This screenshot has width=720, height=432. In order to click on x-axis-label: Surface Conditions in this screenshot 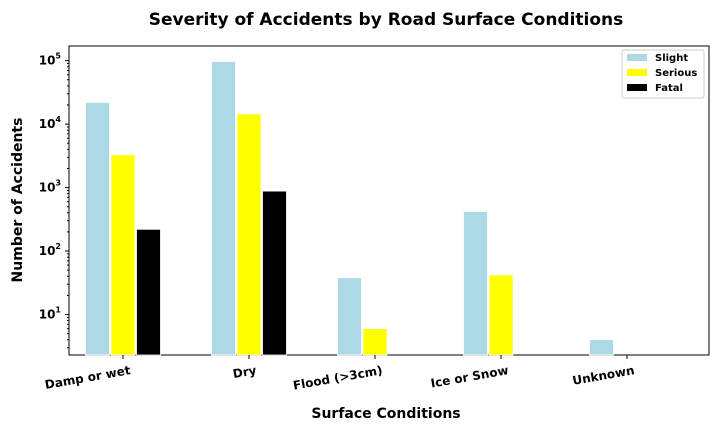, I will do `click(385, 414)`.